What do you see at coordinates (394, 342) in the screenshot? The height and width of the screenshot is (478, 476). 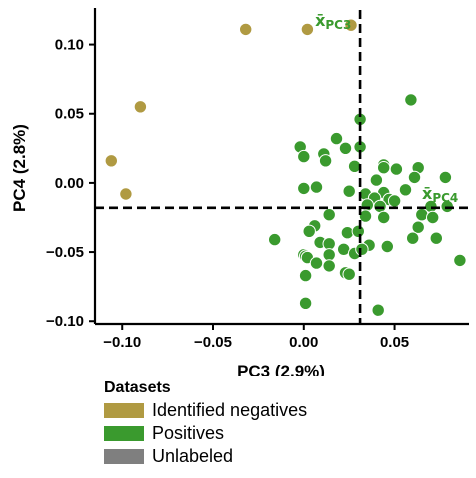 I see `x-tick-label: 0.05` at bounding box center [394, 342].